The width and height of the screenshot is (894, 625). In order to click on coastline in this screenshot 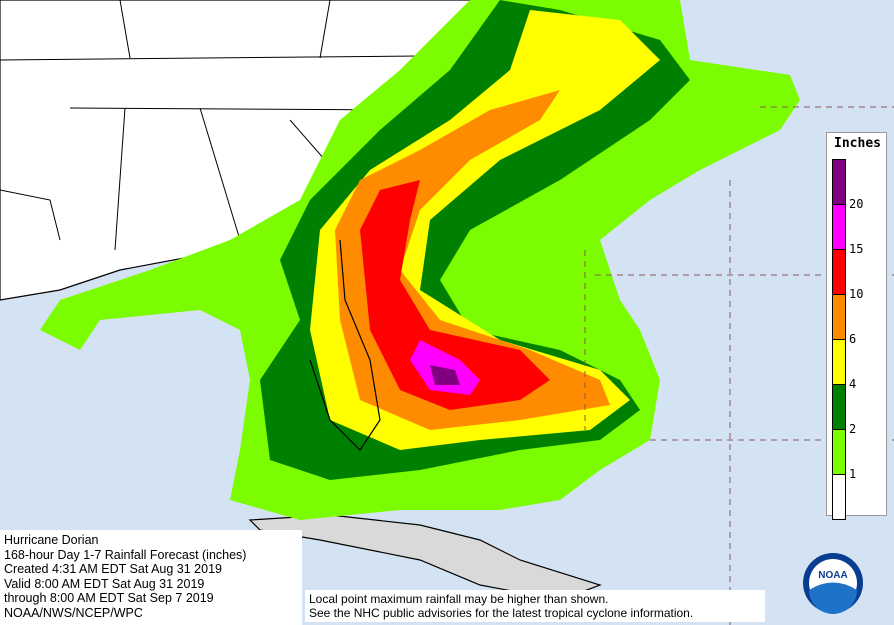, I will do `click(345, 345)`.